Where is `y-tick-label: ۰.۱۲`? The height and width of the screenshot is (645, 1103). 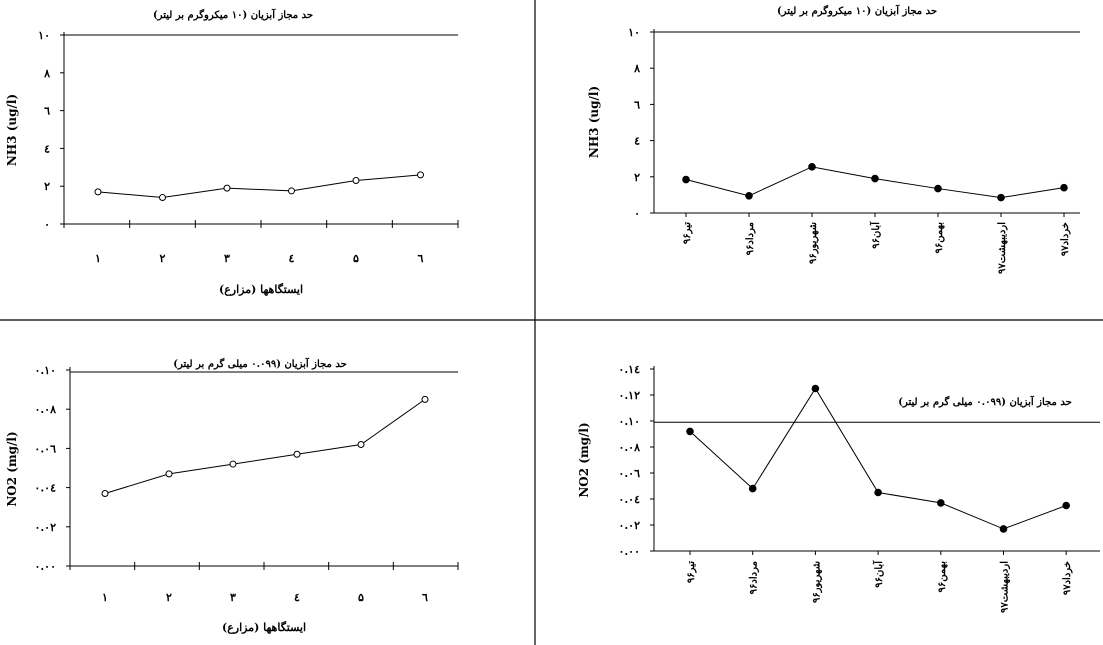
y-tick-label: ۰.۱۲ is located at coordinates (629, 395).